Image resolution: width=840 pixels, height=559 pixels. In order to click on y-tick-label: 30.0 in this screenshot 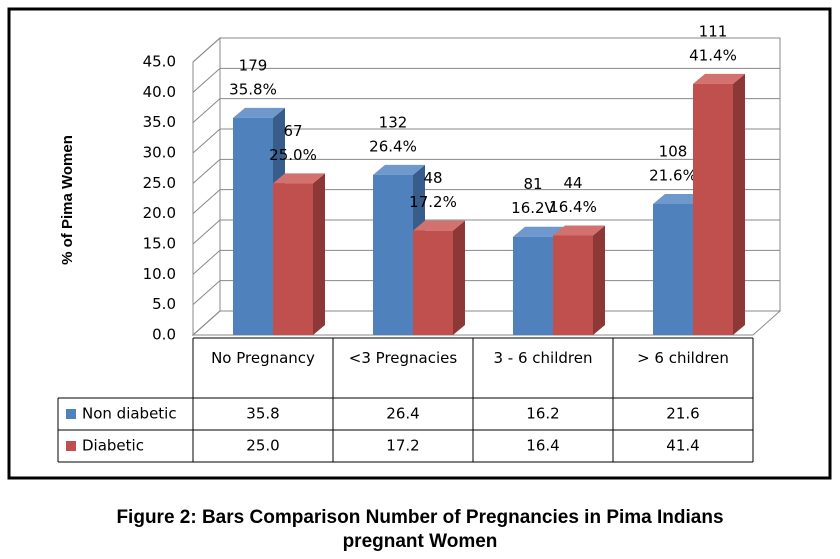, I will do `click(159, 153)`.